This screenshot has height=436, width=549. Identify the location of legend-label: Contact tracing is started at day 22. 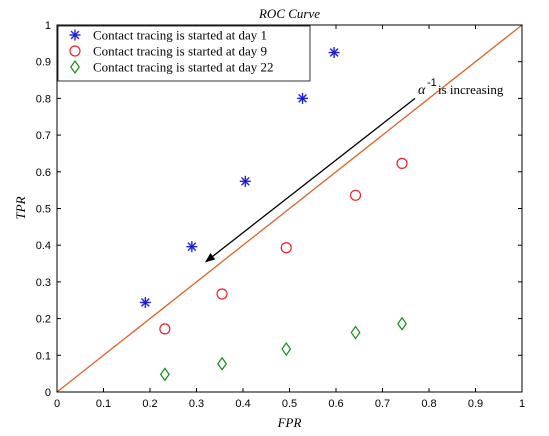
(183, 67).